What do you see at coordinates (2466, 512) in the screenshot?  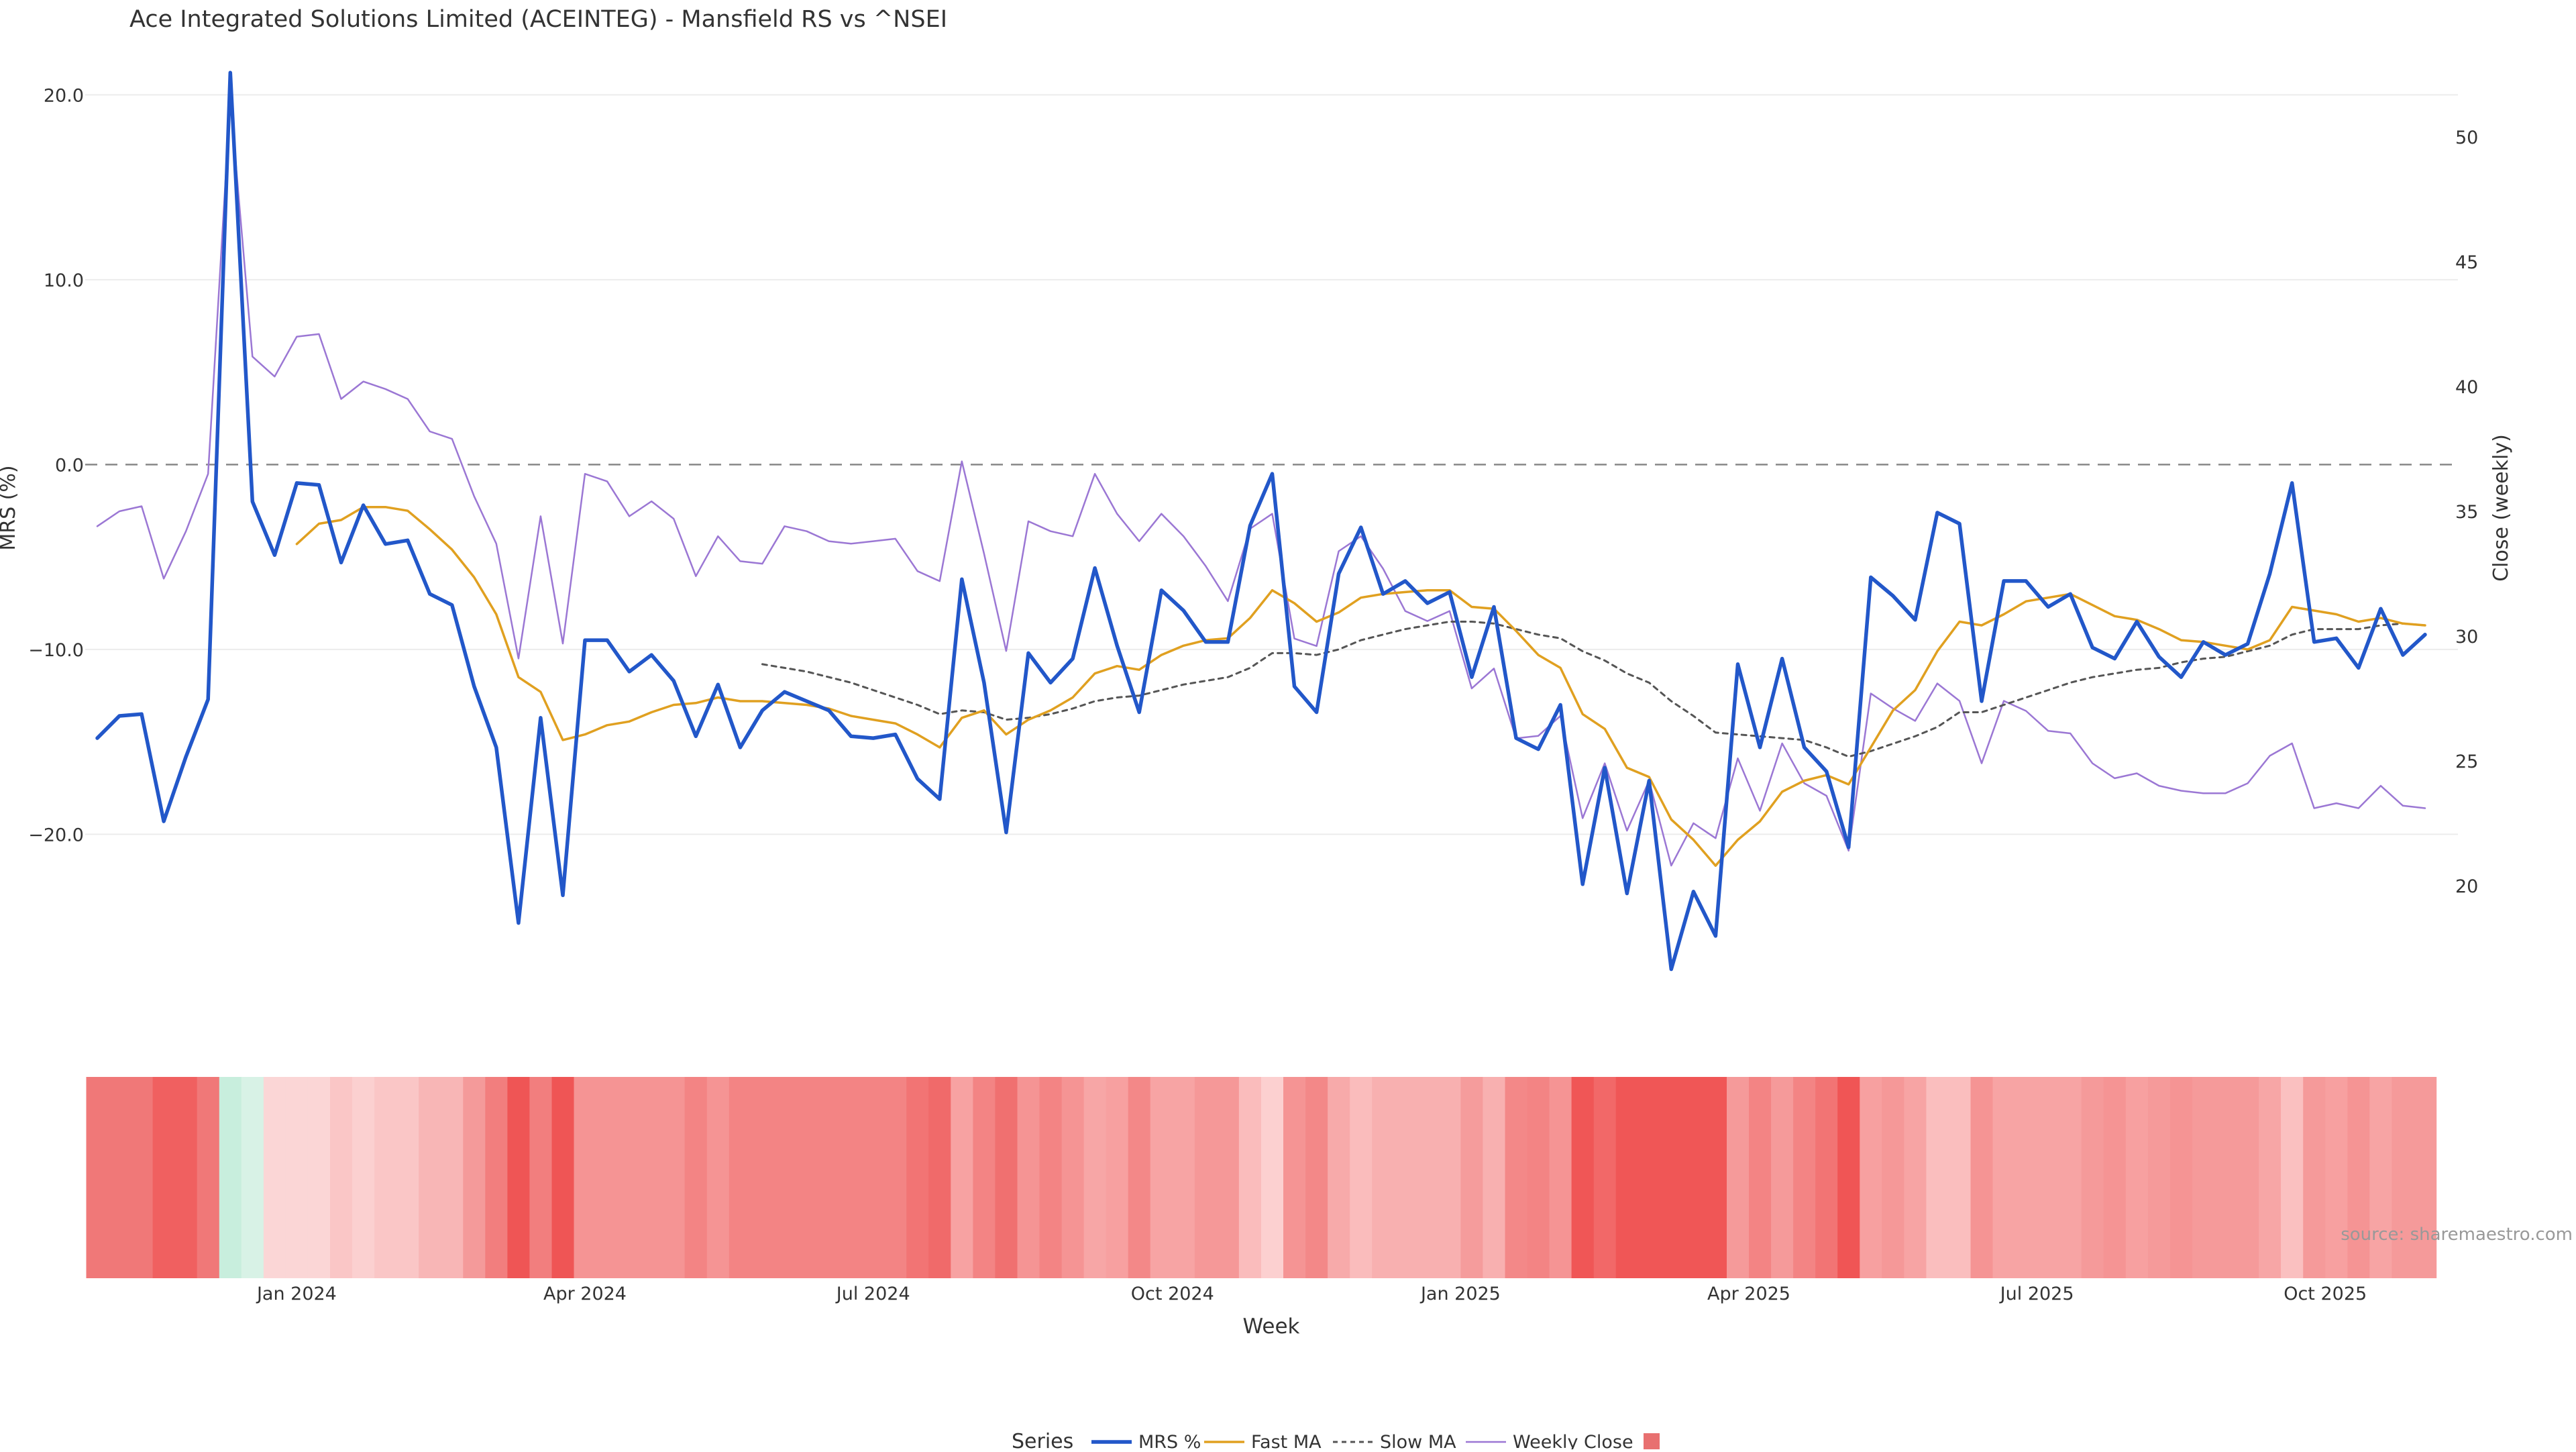 I see `y2-tick-label: 35` at bounding box center [2466, 512].